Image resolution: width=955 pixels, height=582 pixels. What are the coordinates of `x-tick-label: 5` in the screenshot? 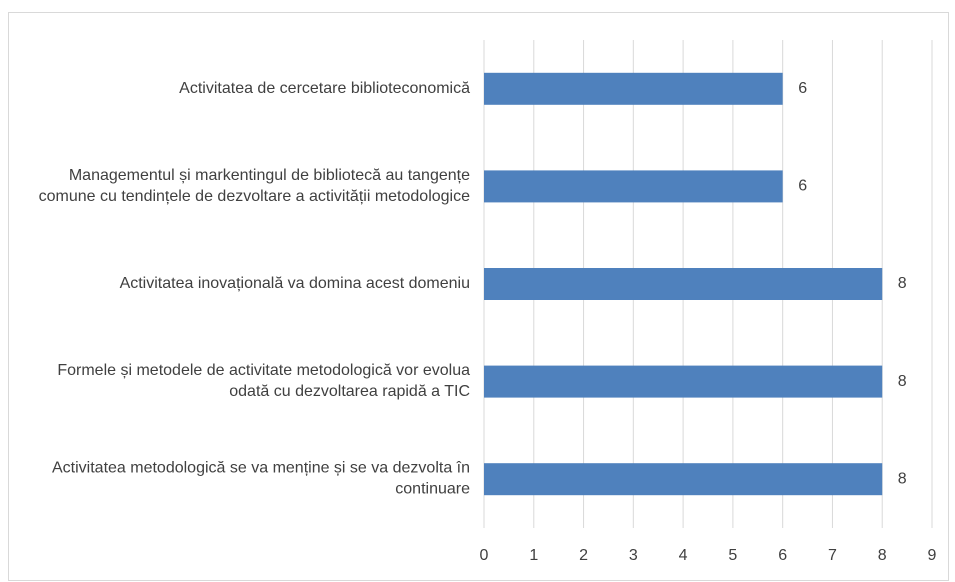 It's located at (732, 555).